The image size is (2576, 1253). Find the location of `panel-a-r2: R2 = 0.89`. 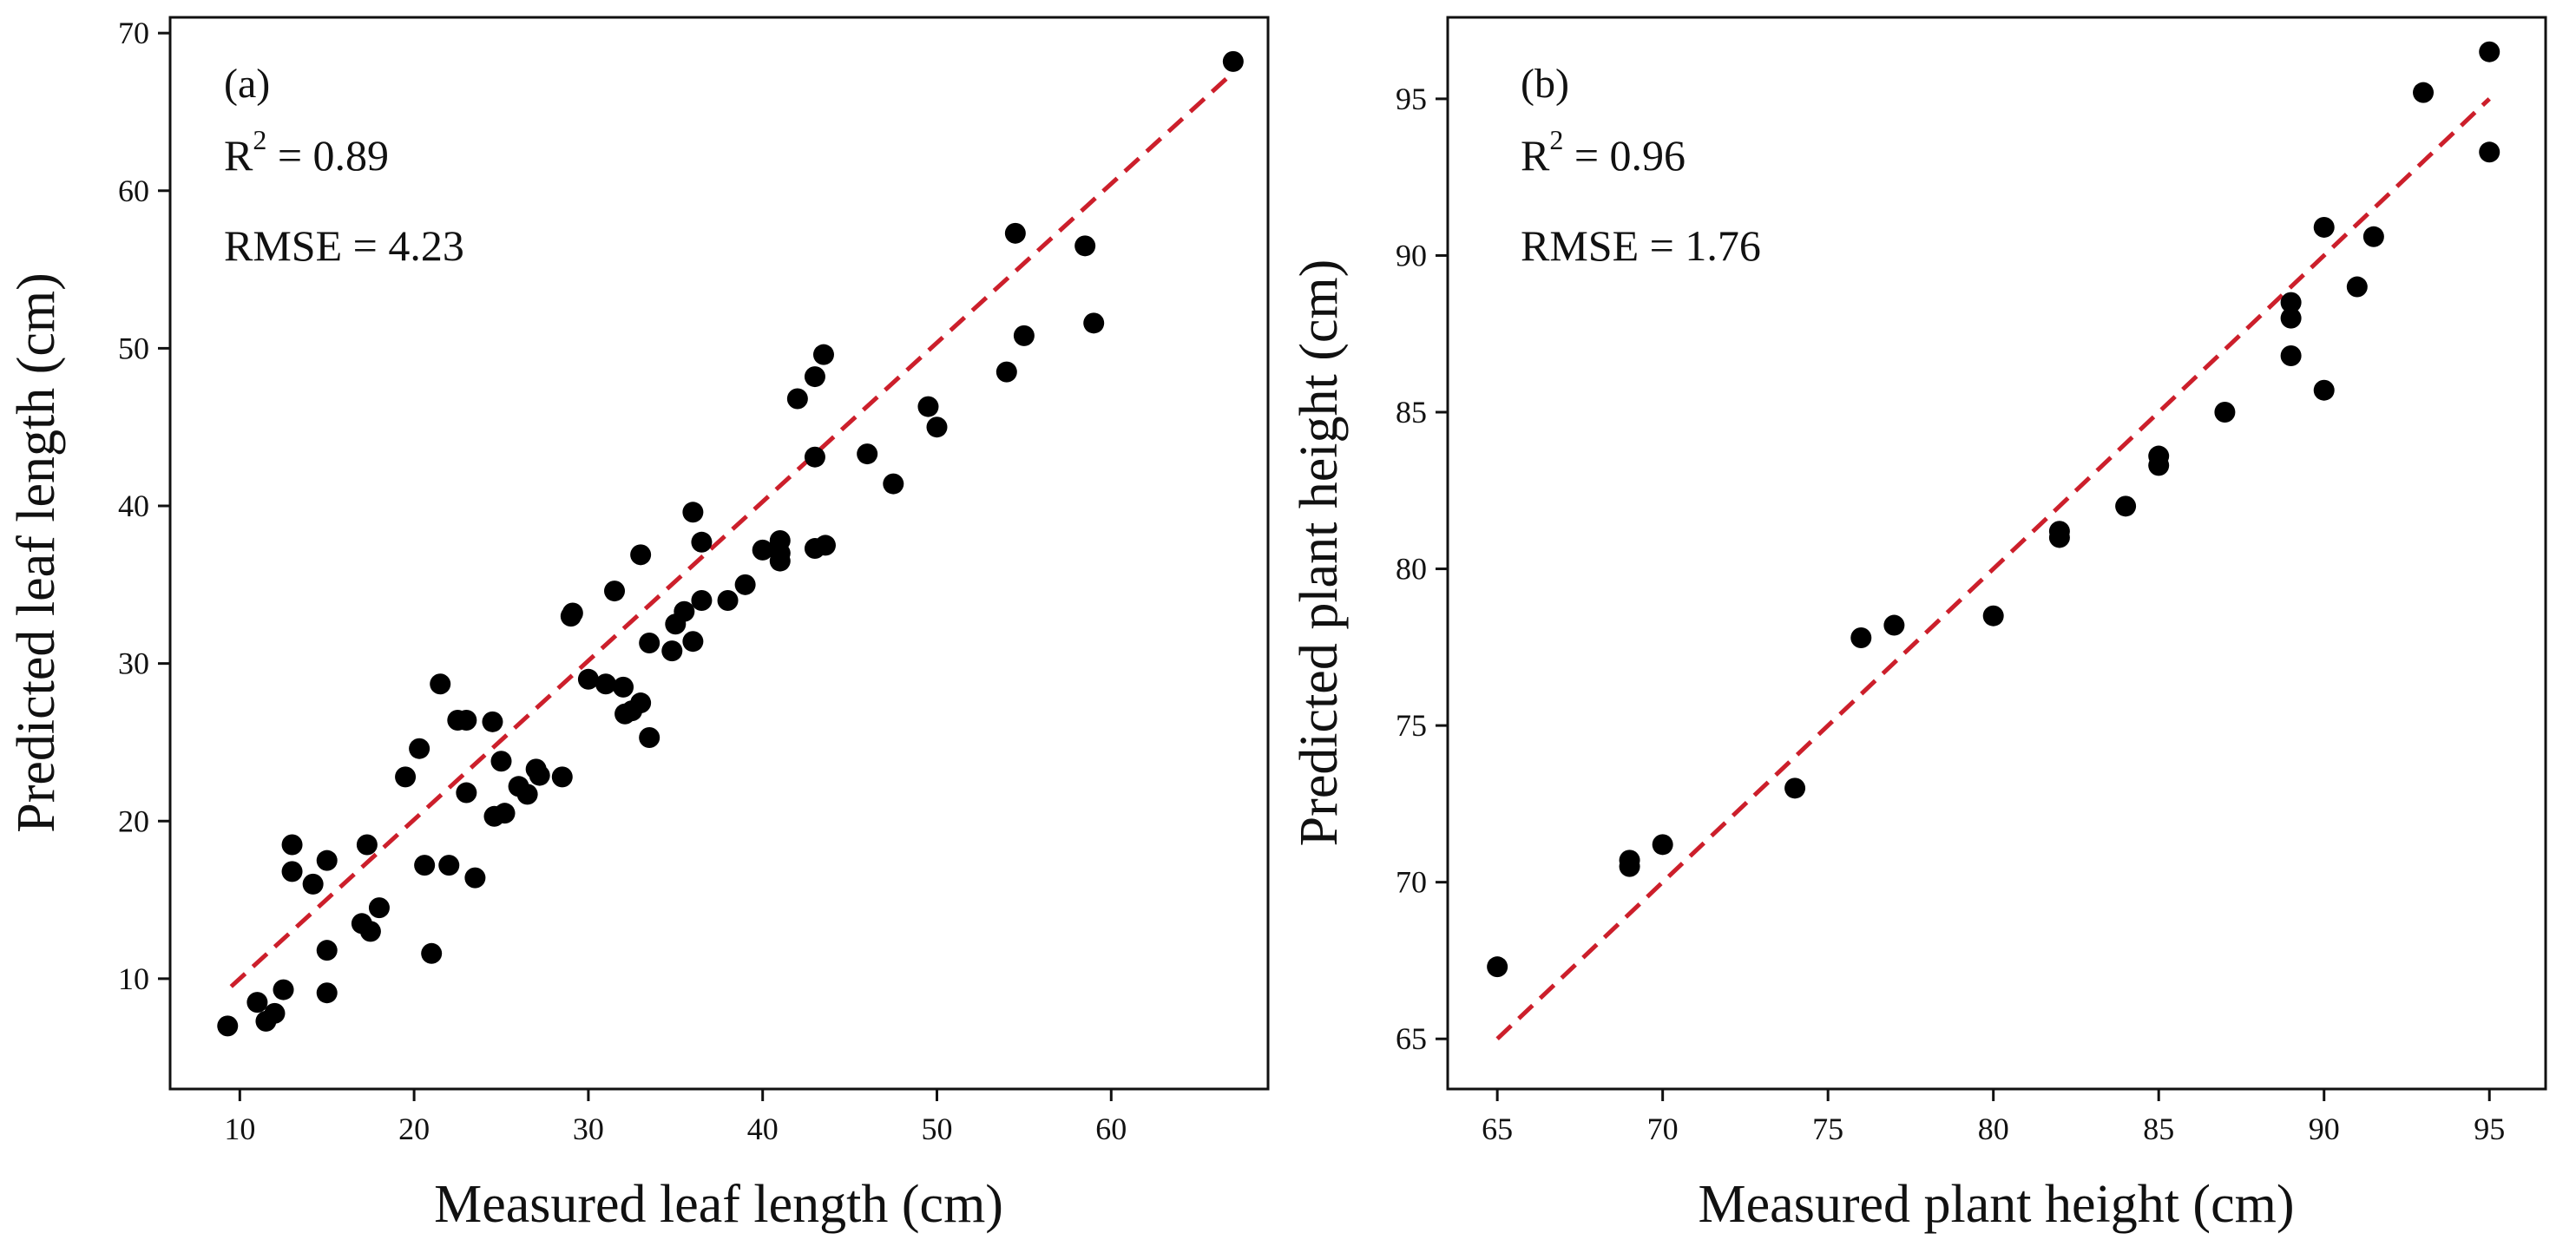

panel-a-r2: R2 = 0.89 is located at coordinates (306, 152).